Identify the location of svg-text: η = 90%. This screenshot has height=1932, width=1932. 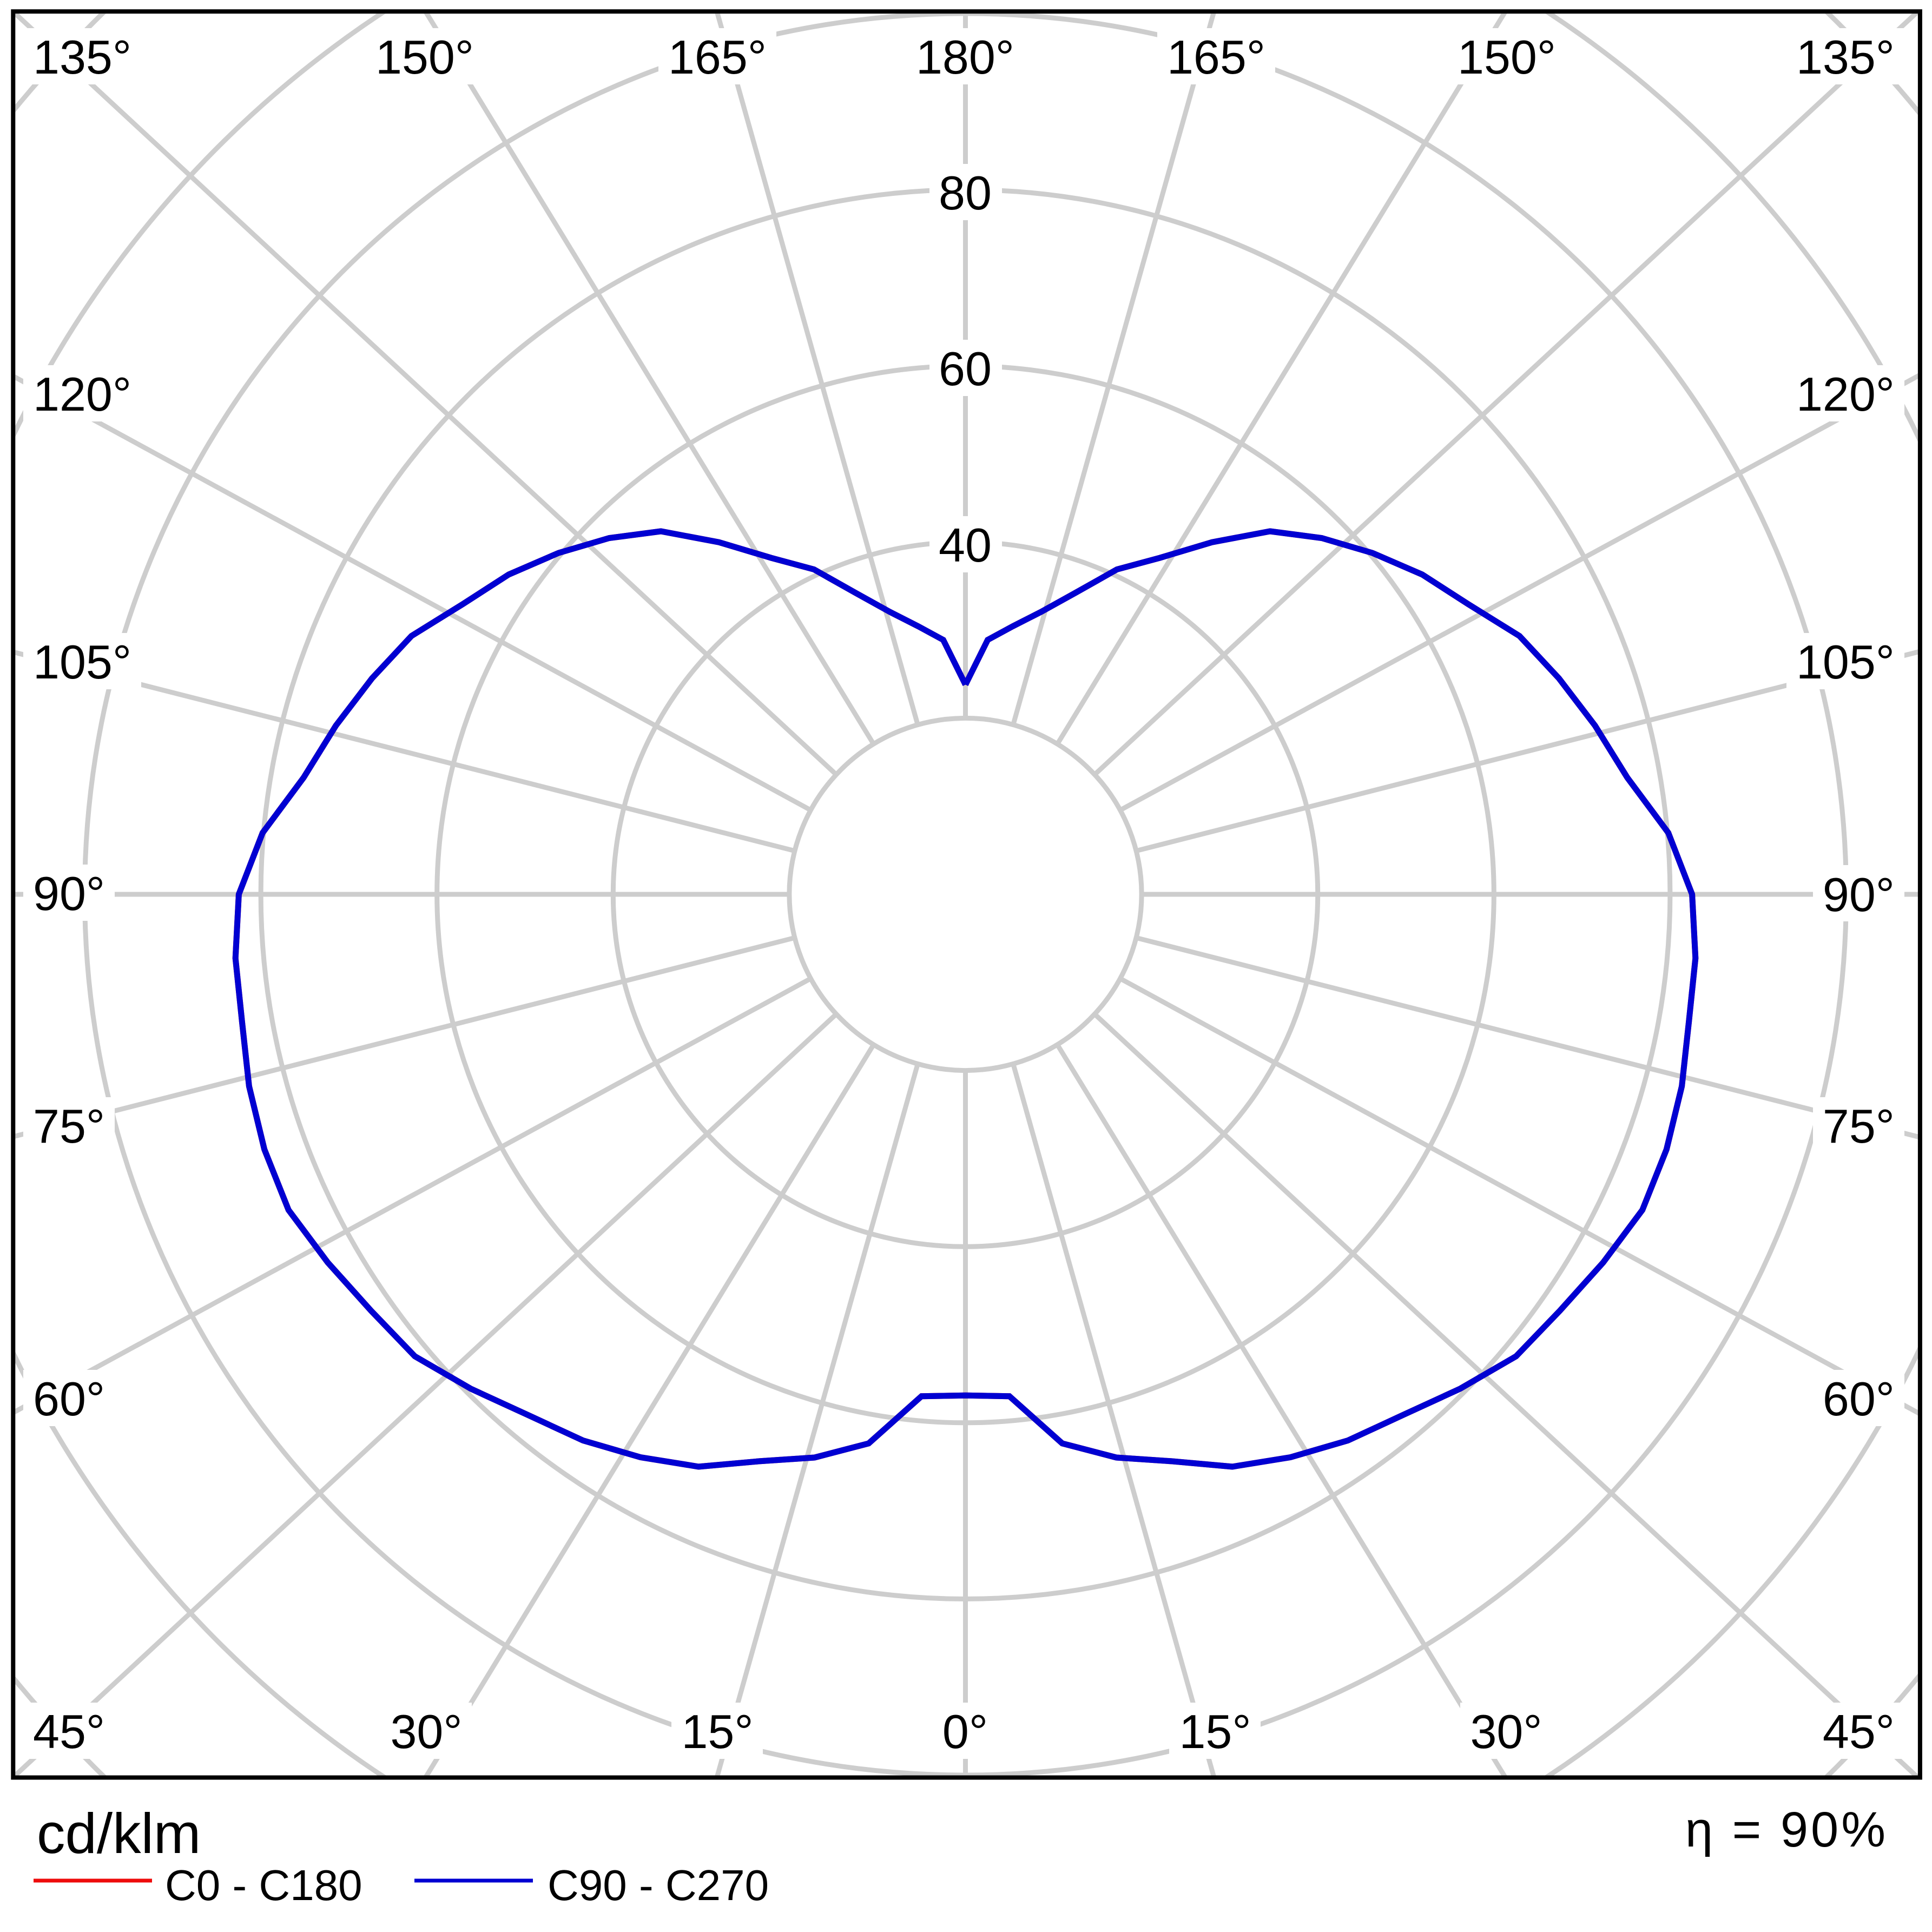
(1786, 1829).